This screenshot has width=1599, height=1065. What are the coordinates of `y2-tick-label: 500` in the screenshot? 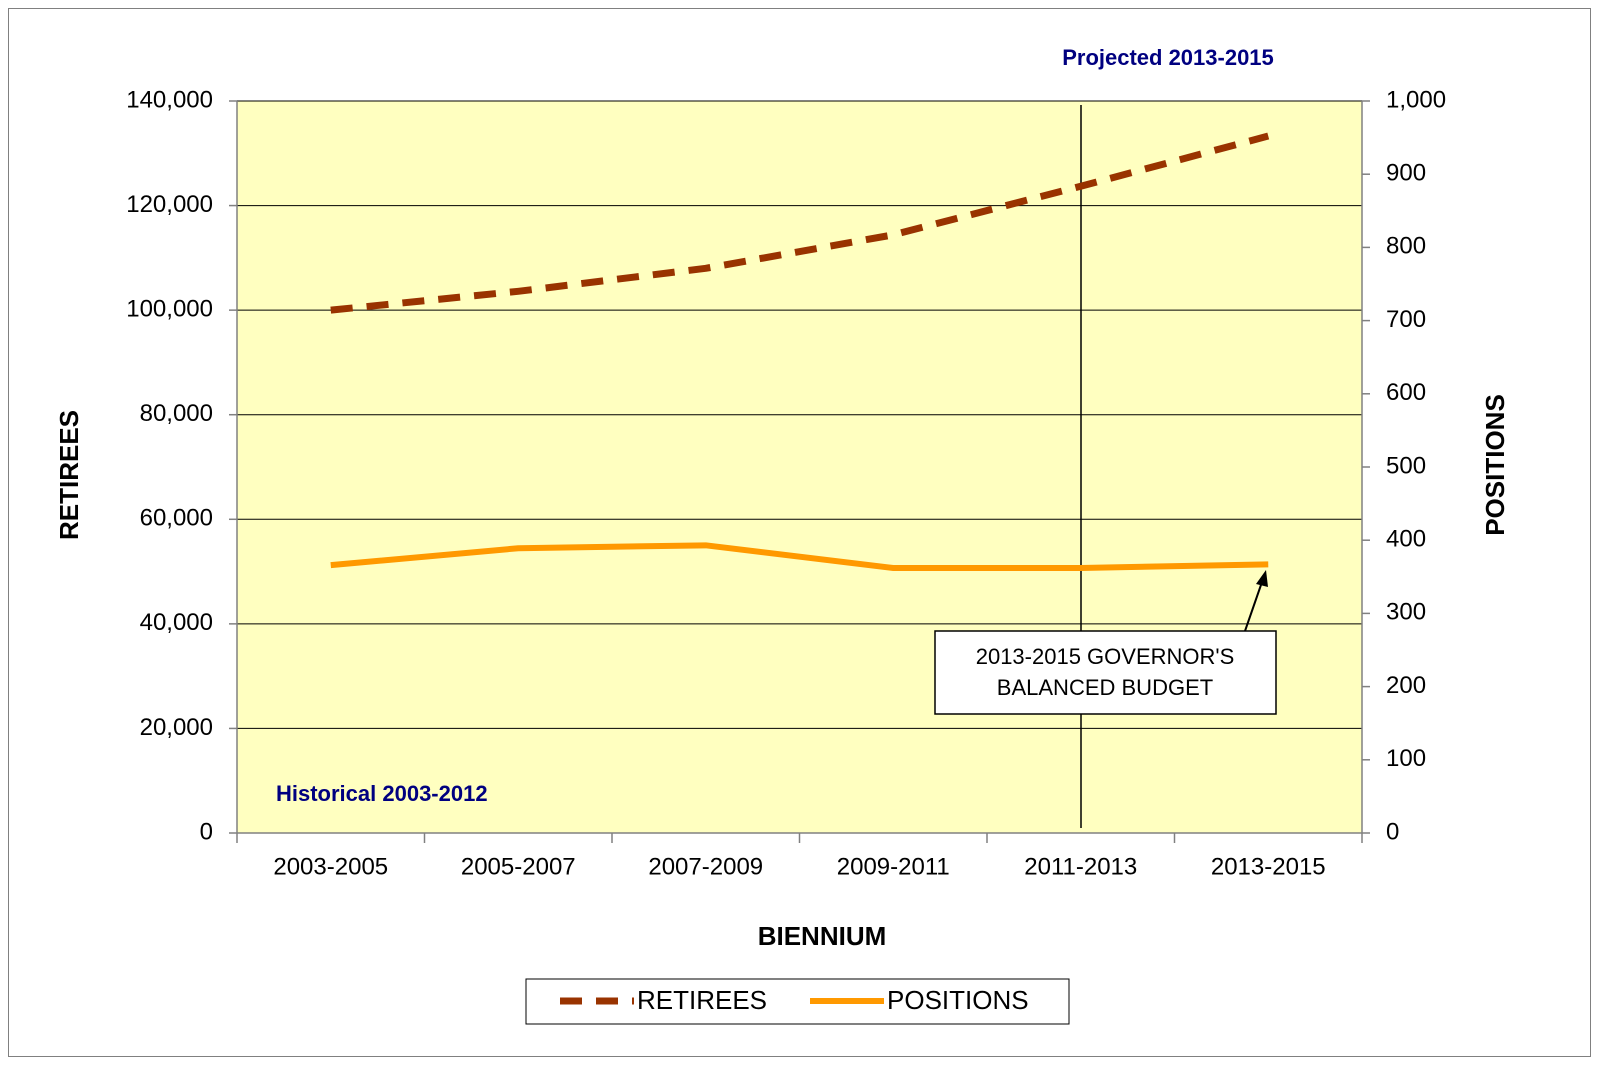 It's located at (1406, 465).